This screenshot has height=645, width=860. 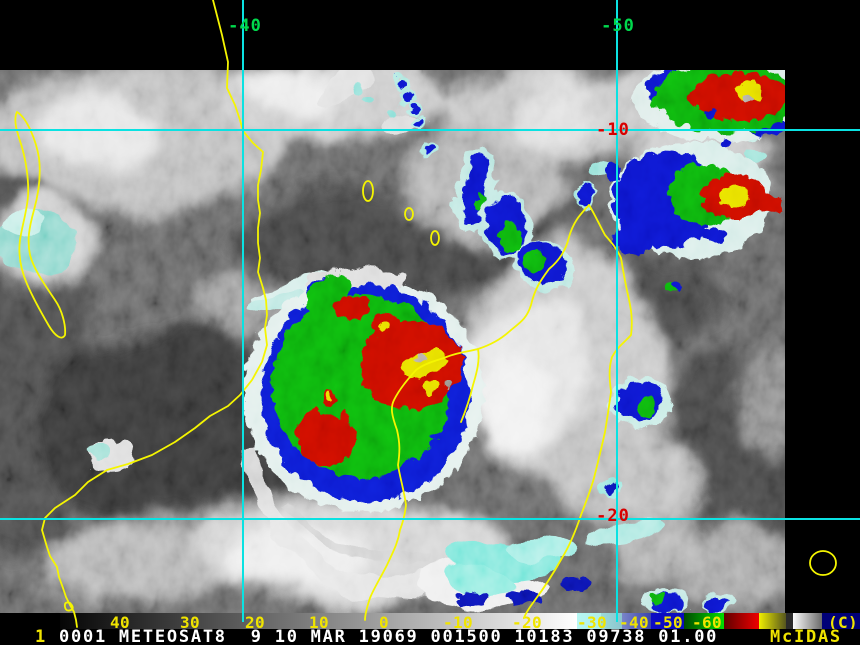 I want to click on madagascar-east-coastline, so click(x=578, y=411).